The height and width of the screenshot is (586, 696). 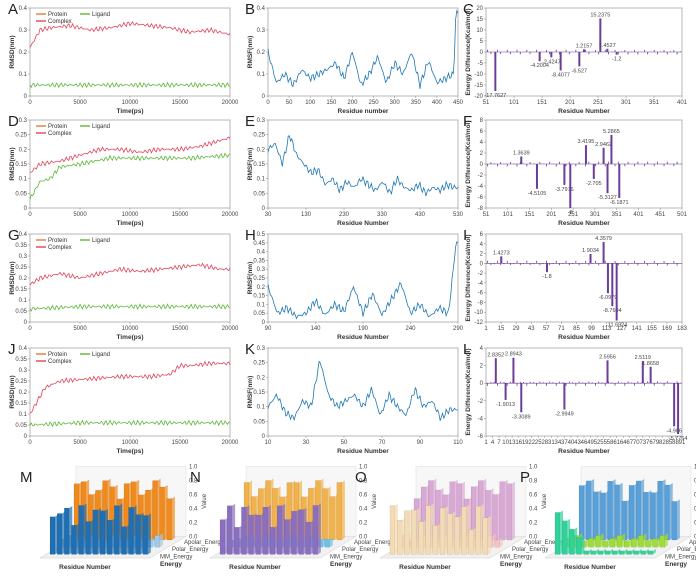 What do you see at coordinates (80, 443) in the screenshot?
I see `x-tick-label: 5000` at bounding box center [80, 443].